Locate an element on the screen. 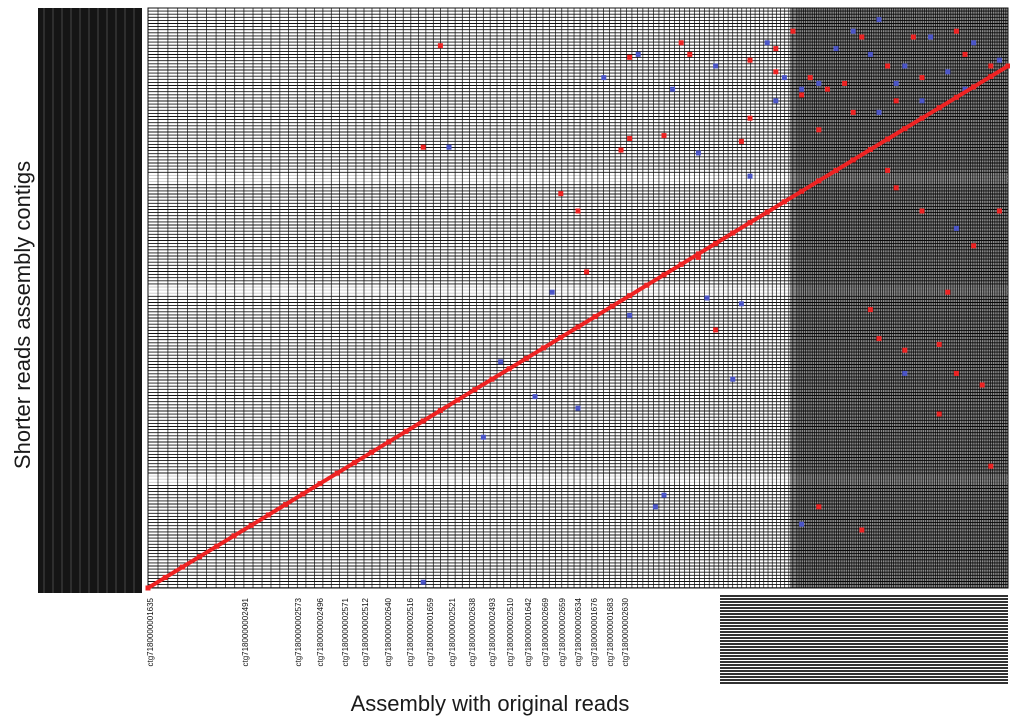 This screenshot has height=718, width=1010. x-tick-label: ctg7180000002510 is located at coordinates (510, 631).